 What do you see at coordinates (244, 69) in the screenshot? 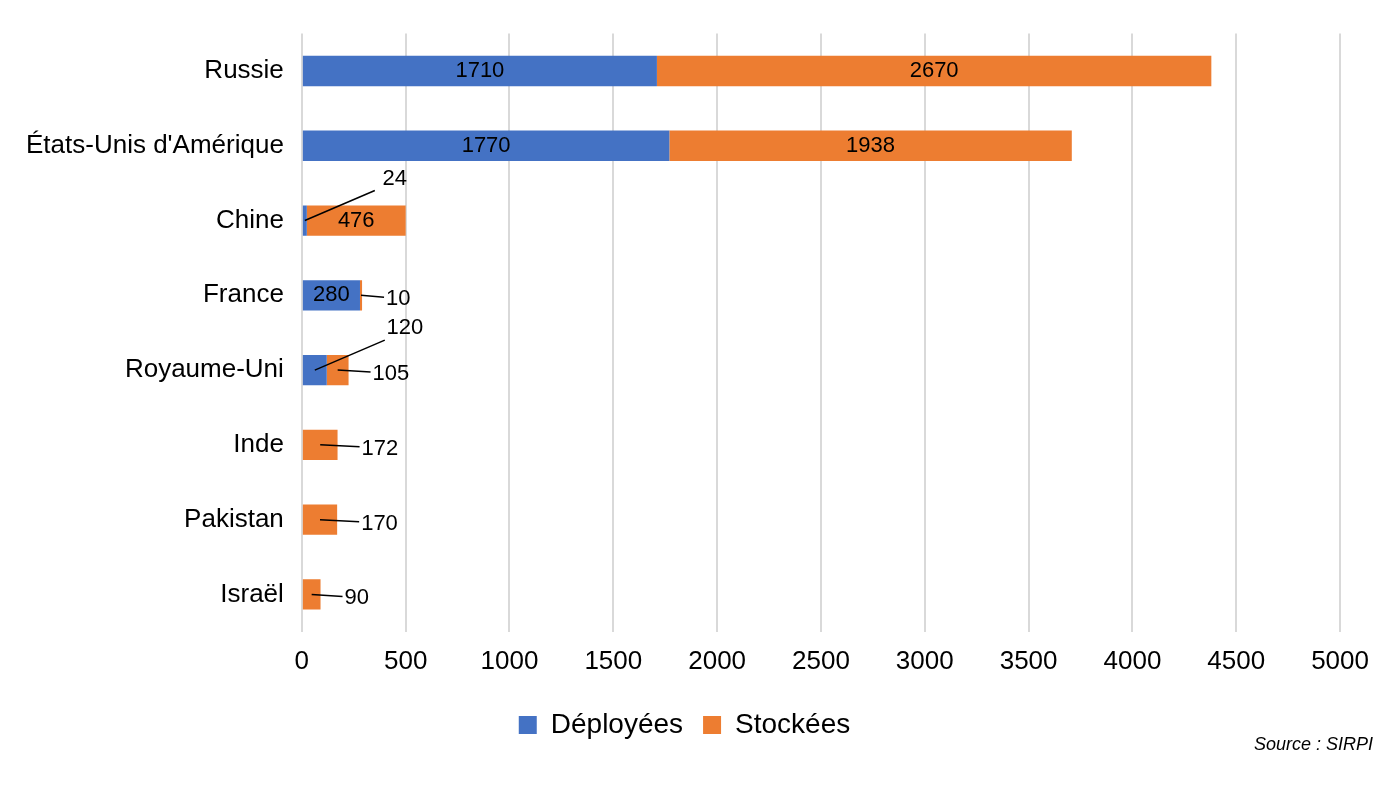
I see `y-tick-label: Russie` at bounding box center [244, 69].